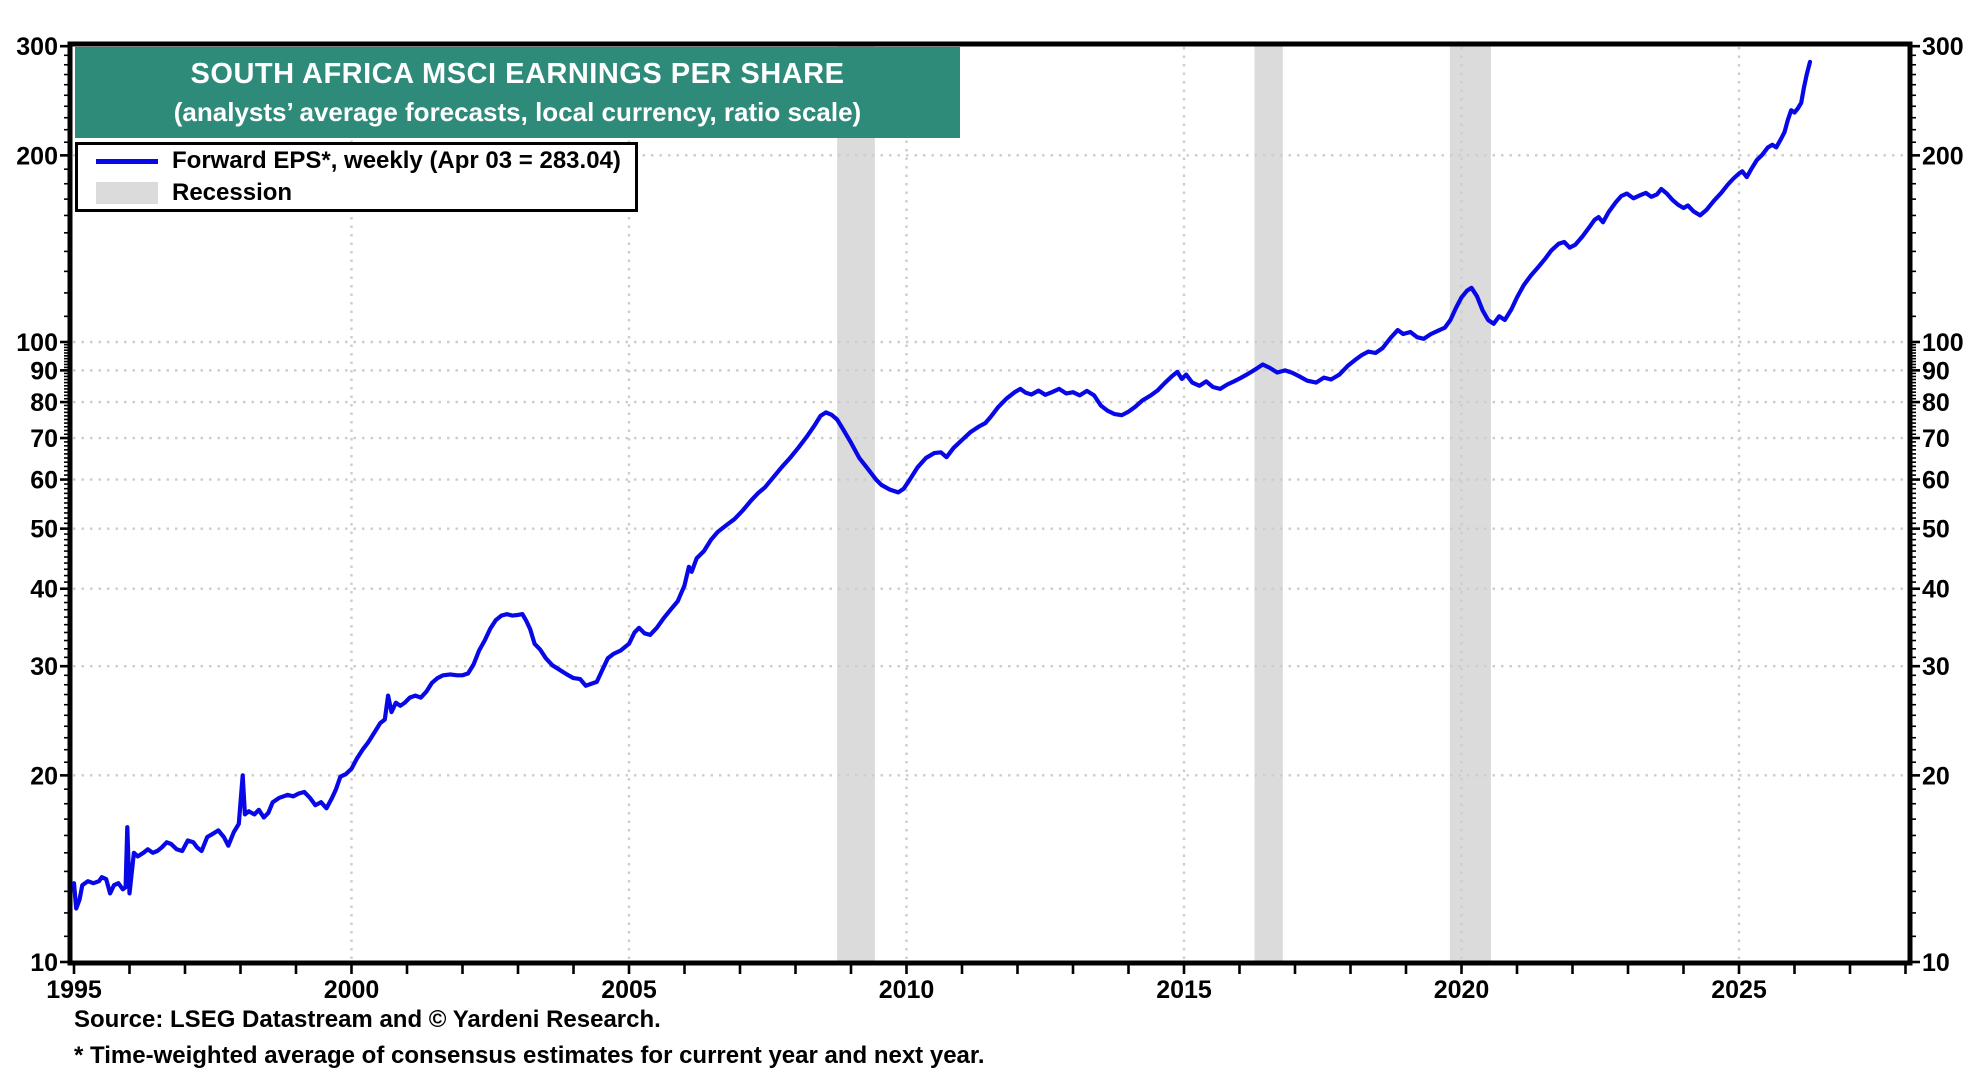 The image size is (1980, 1080). I want to click on y-axis-label-right: 200, so click(1943, 156).